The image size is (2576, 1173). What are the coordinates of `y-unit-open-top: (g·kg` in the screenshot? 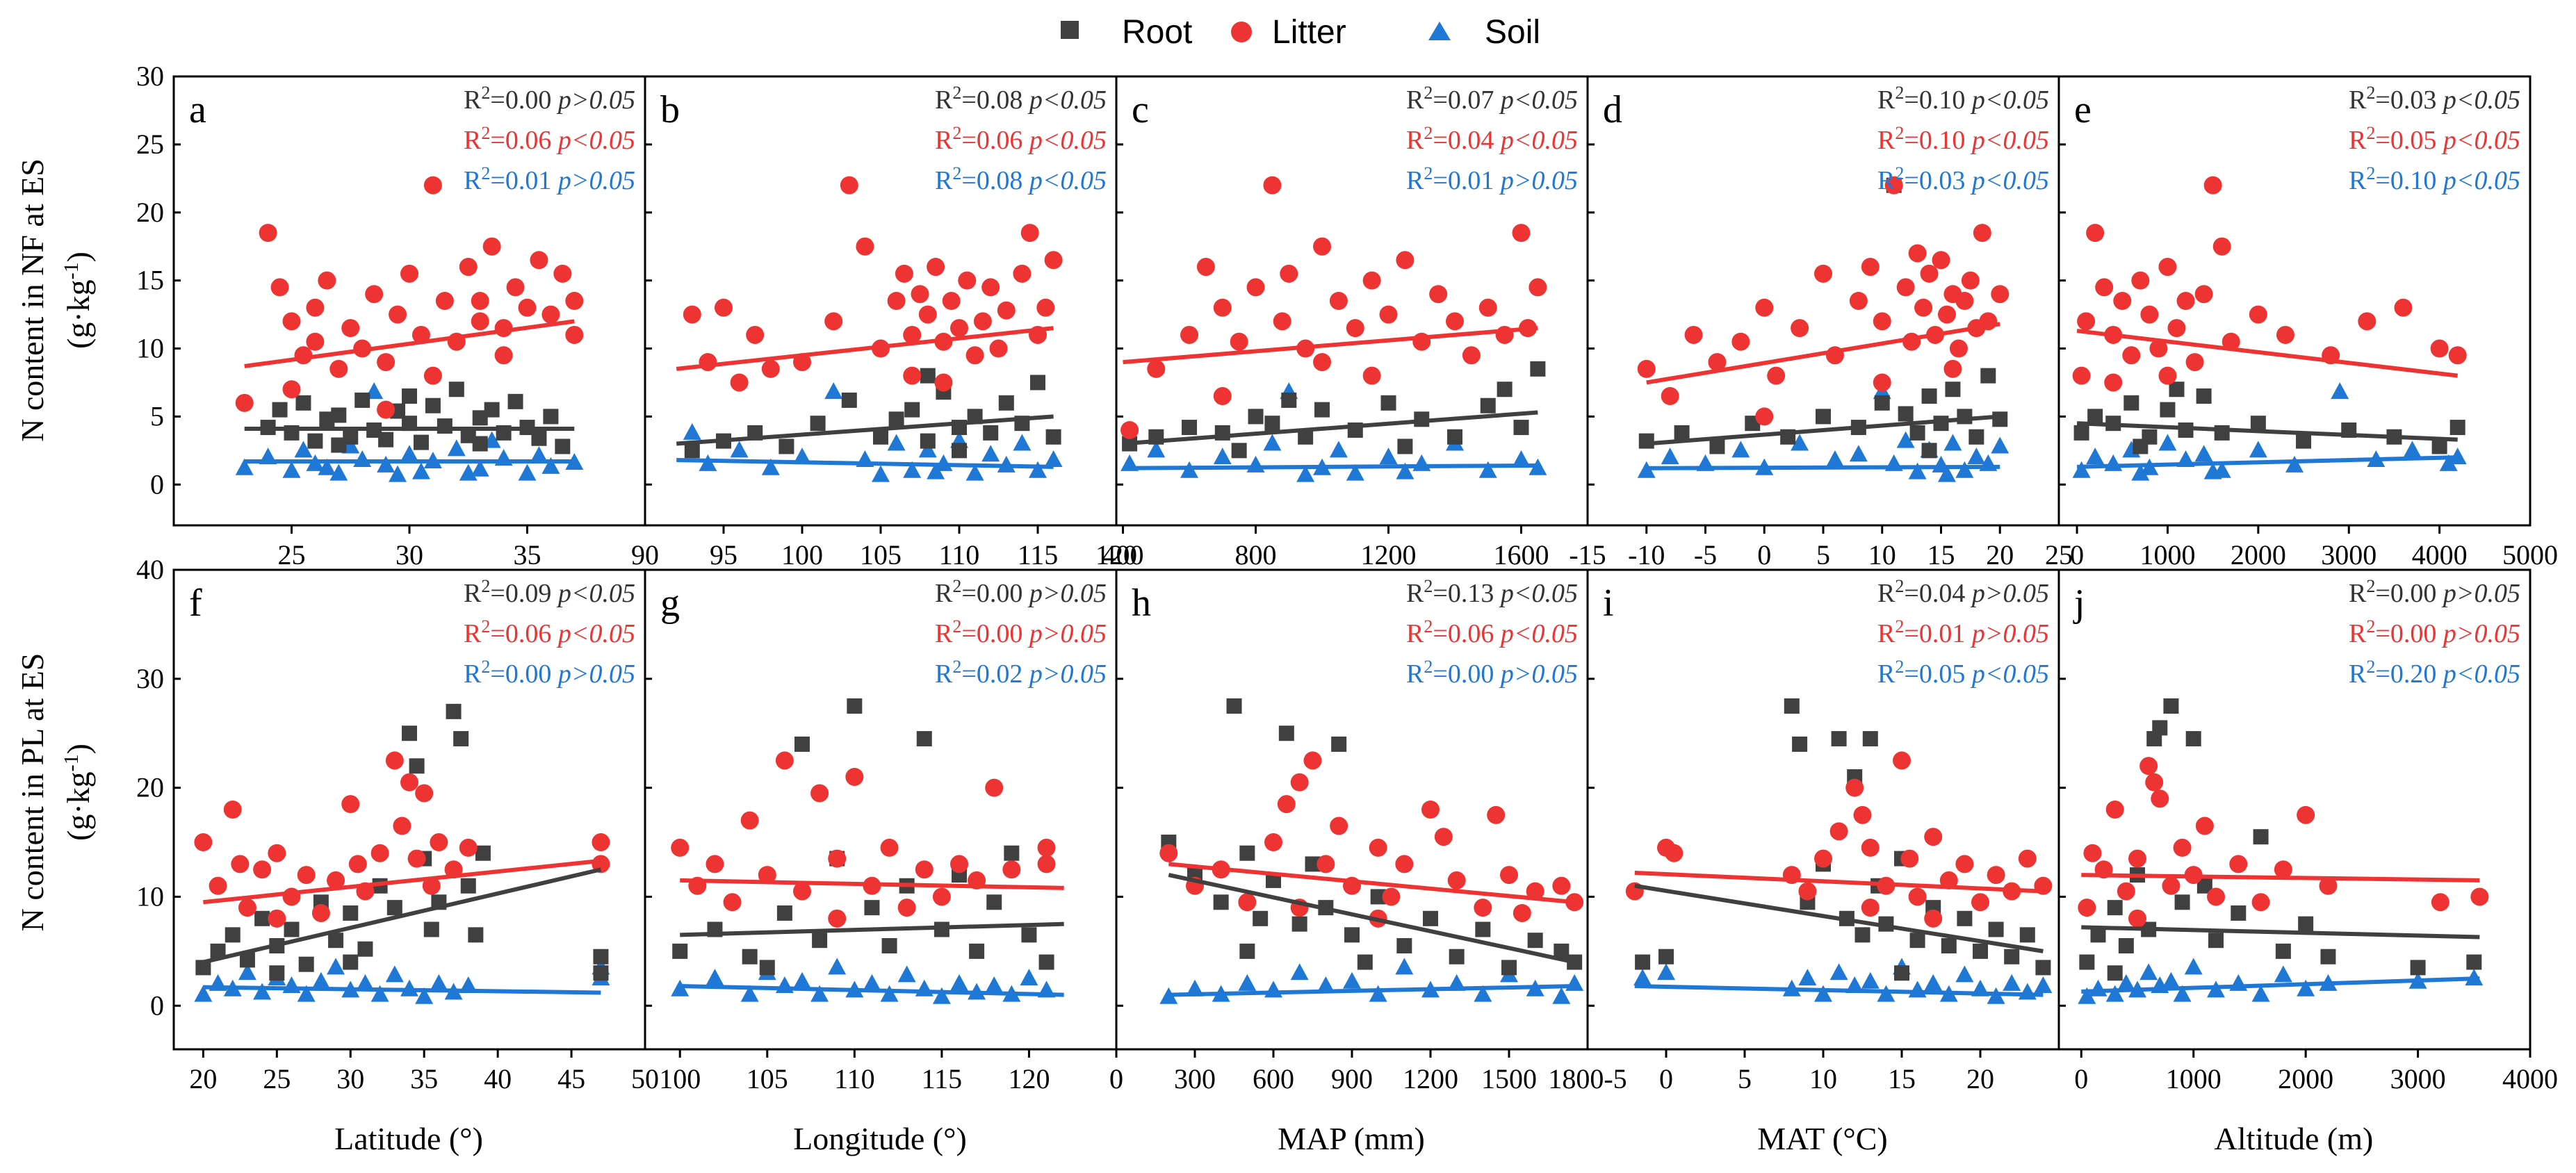 It's located at (78, 314).